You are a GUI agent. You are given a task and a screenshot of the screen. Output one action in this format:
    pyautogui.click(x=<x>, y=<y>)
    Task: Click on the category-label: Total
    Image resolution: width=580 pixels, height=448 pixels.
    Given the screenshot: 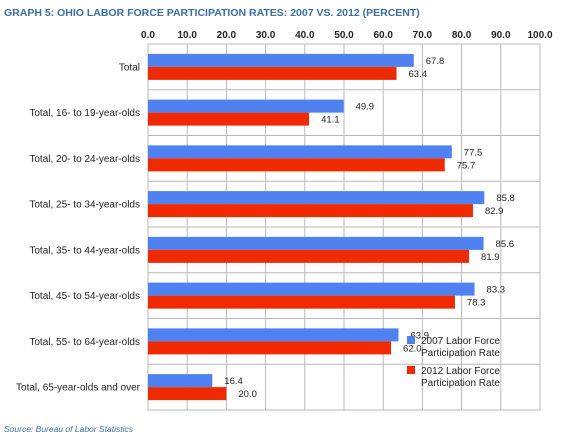 What is the action you would take?
    pyautogui.click(x=129, y=67)
    